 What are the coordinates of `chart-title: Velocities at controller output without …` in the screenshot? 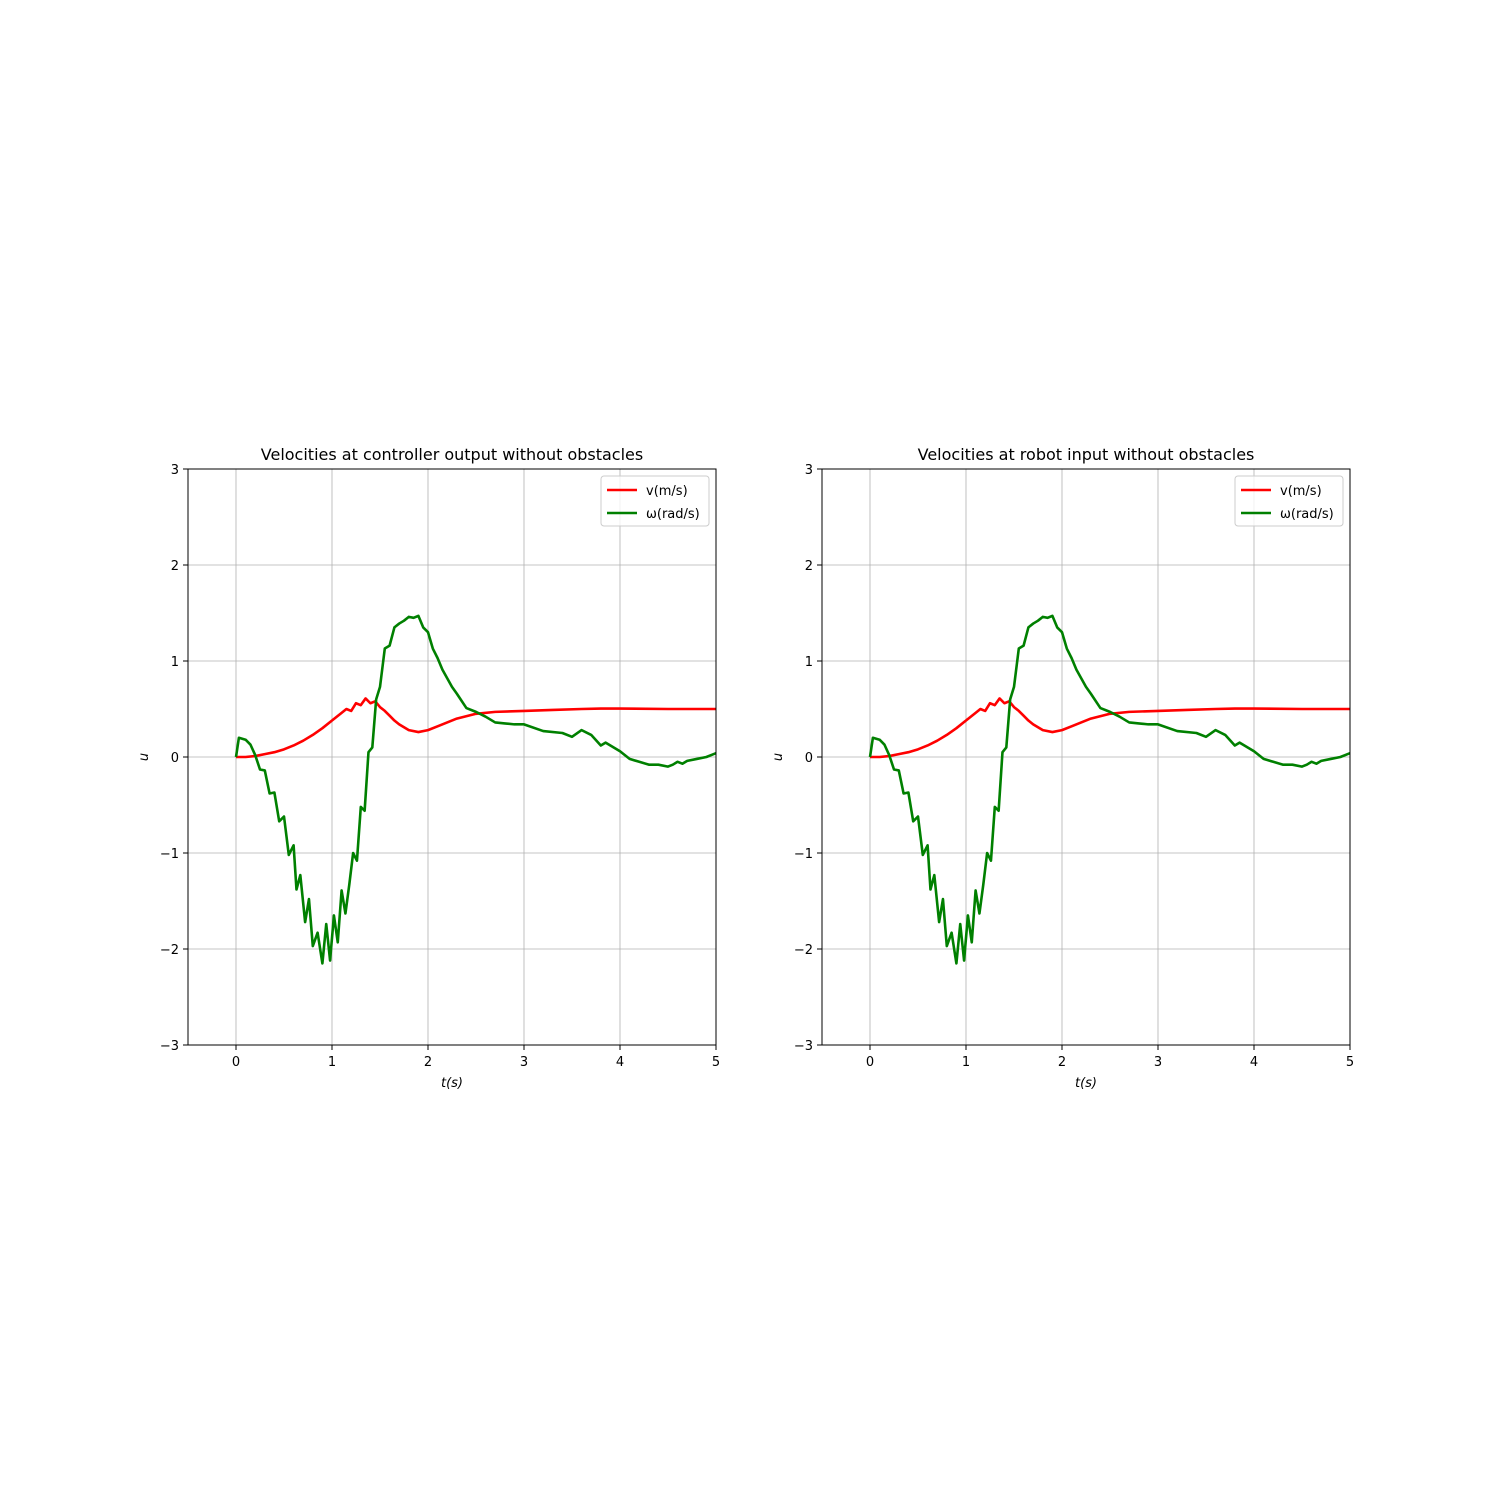 It's located at (452, 454).